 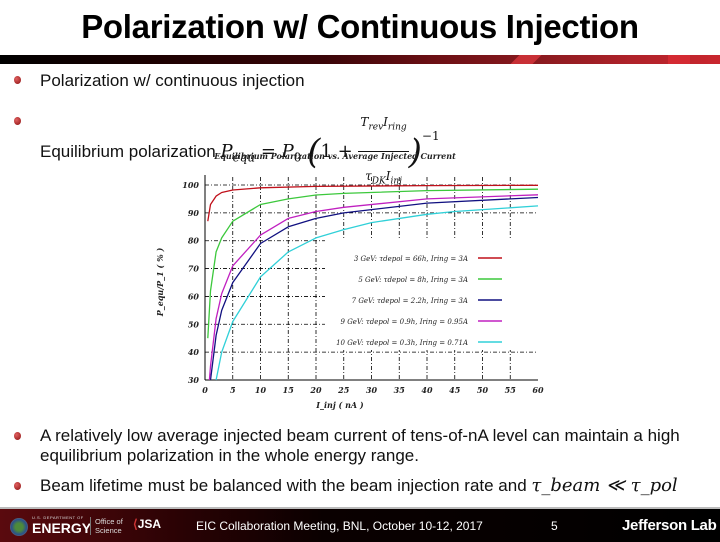 What do you see at coordinates (261, 390) in the screenshot?
I see `svg-text: 10` at bounding box center [261, 390].